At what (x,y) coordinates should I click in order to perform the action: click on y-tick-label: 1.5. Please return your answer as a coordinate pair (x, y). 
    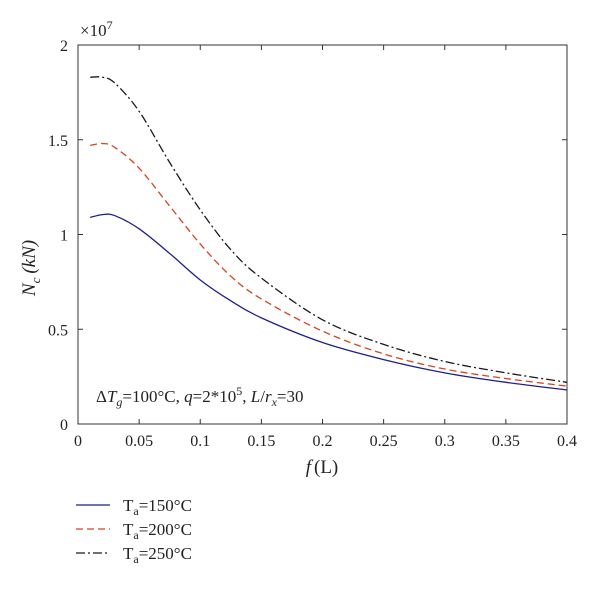
    Looking at the image, I should click on (58, 141).